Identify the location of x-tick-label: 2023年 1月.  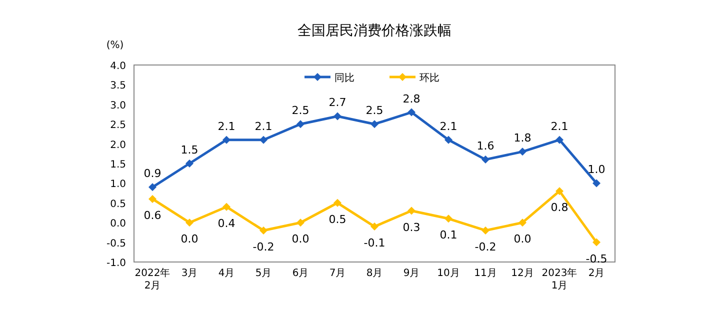
(560, 279).